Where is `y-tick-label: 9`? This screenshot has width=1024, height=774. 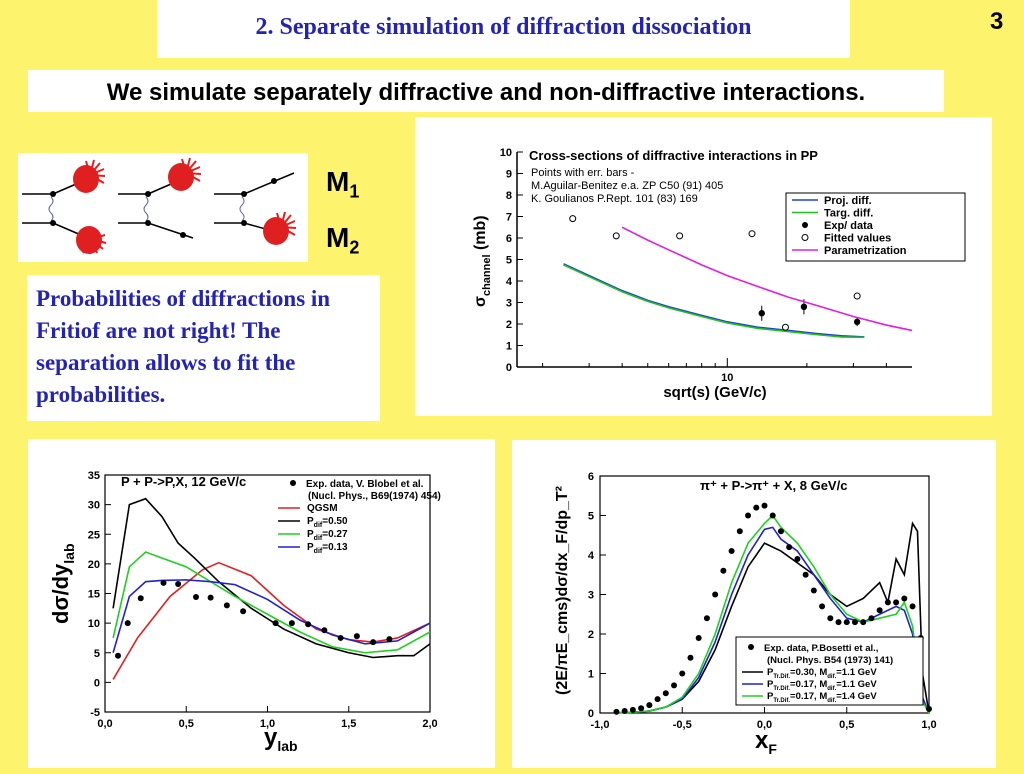 y-tick-label: 9 is located at coordinates (509, 175).